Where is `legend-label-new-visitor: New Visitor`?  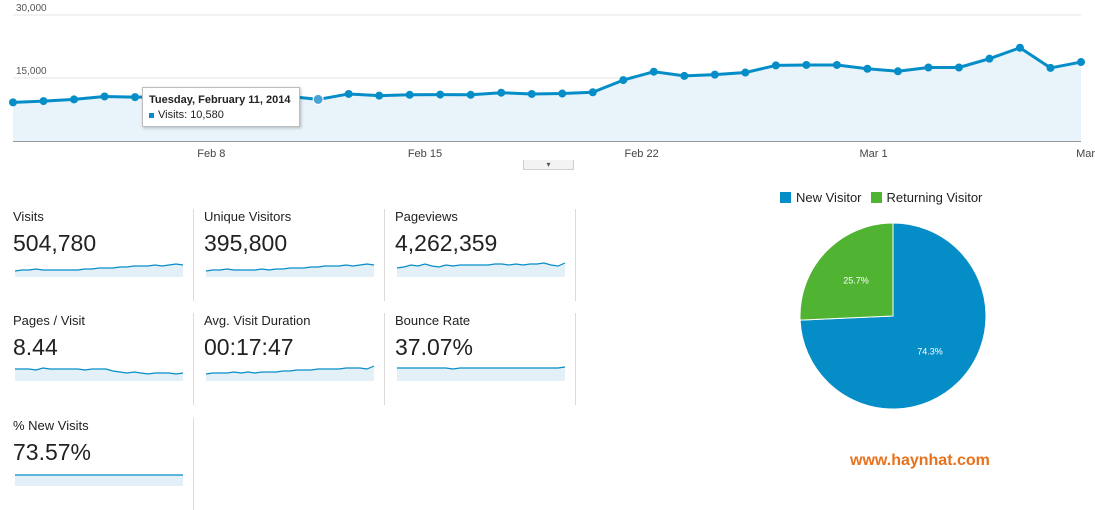 legend-label-new-visitor: New Visitor is located at coordinates (829, 197).